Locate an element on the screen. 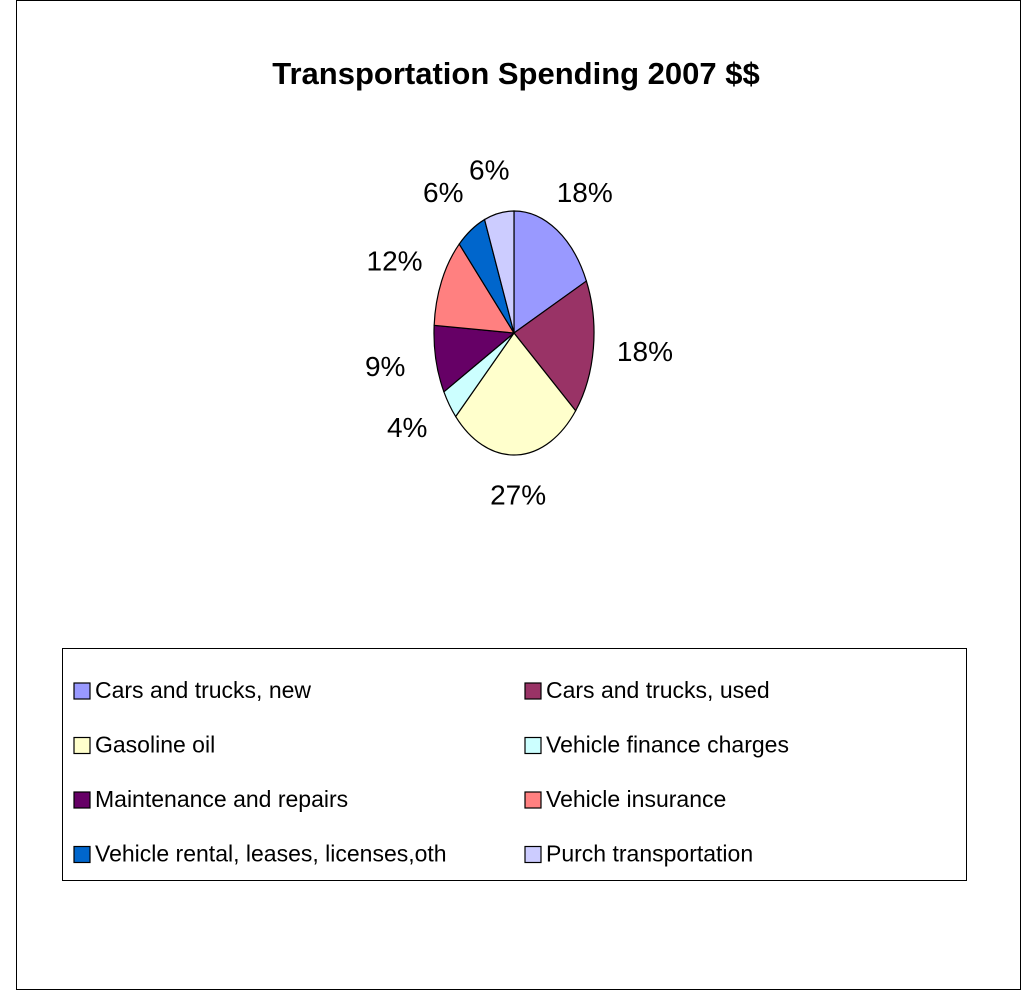  chart-title: Transportation Spending 2007 $$ is located at coordinates (516, 73).